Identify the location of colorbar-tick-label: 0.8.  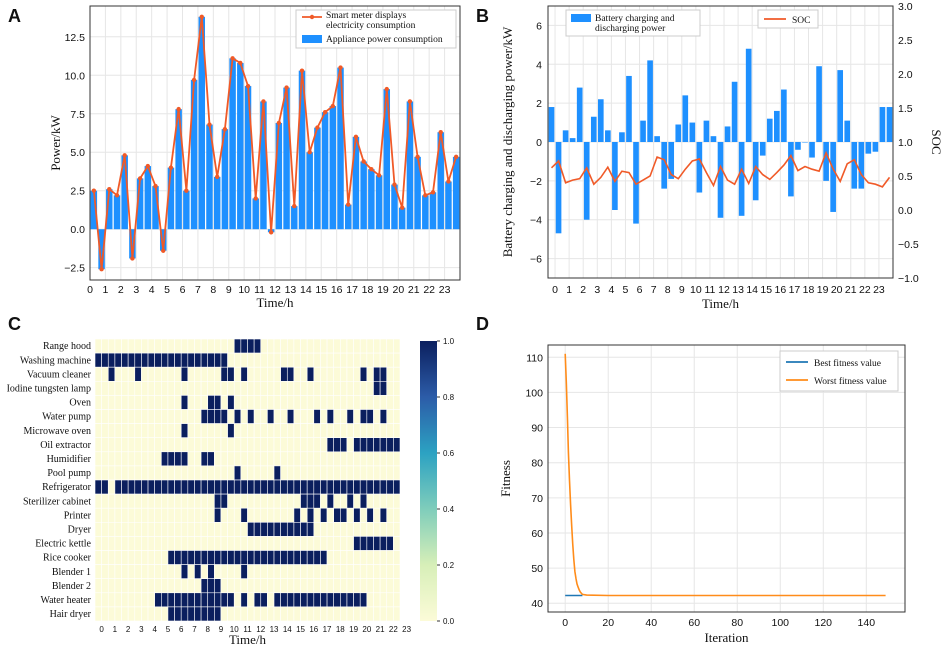
(449, 397).